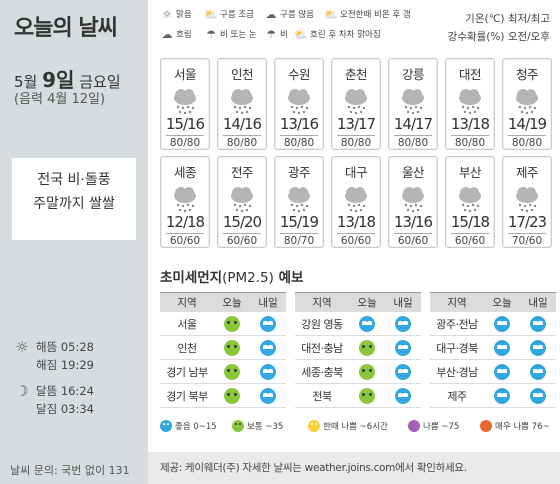 This screenshot has height=484, width=560. Describe the element at coordinates (457, 324) in the screenshot. I see `dust-region: 광주·전남` at that location.